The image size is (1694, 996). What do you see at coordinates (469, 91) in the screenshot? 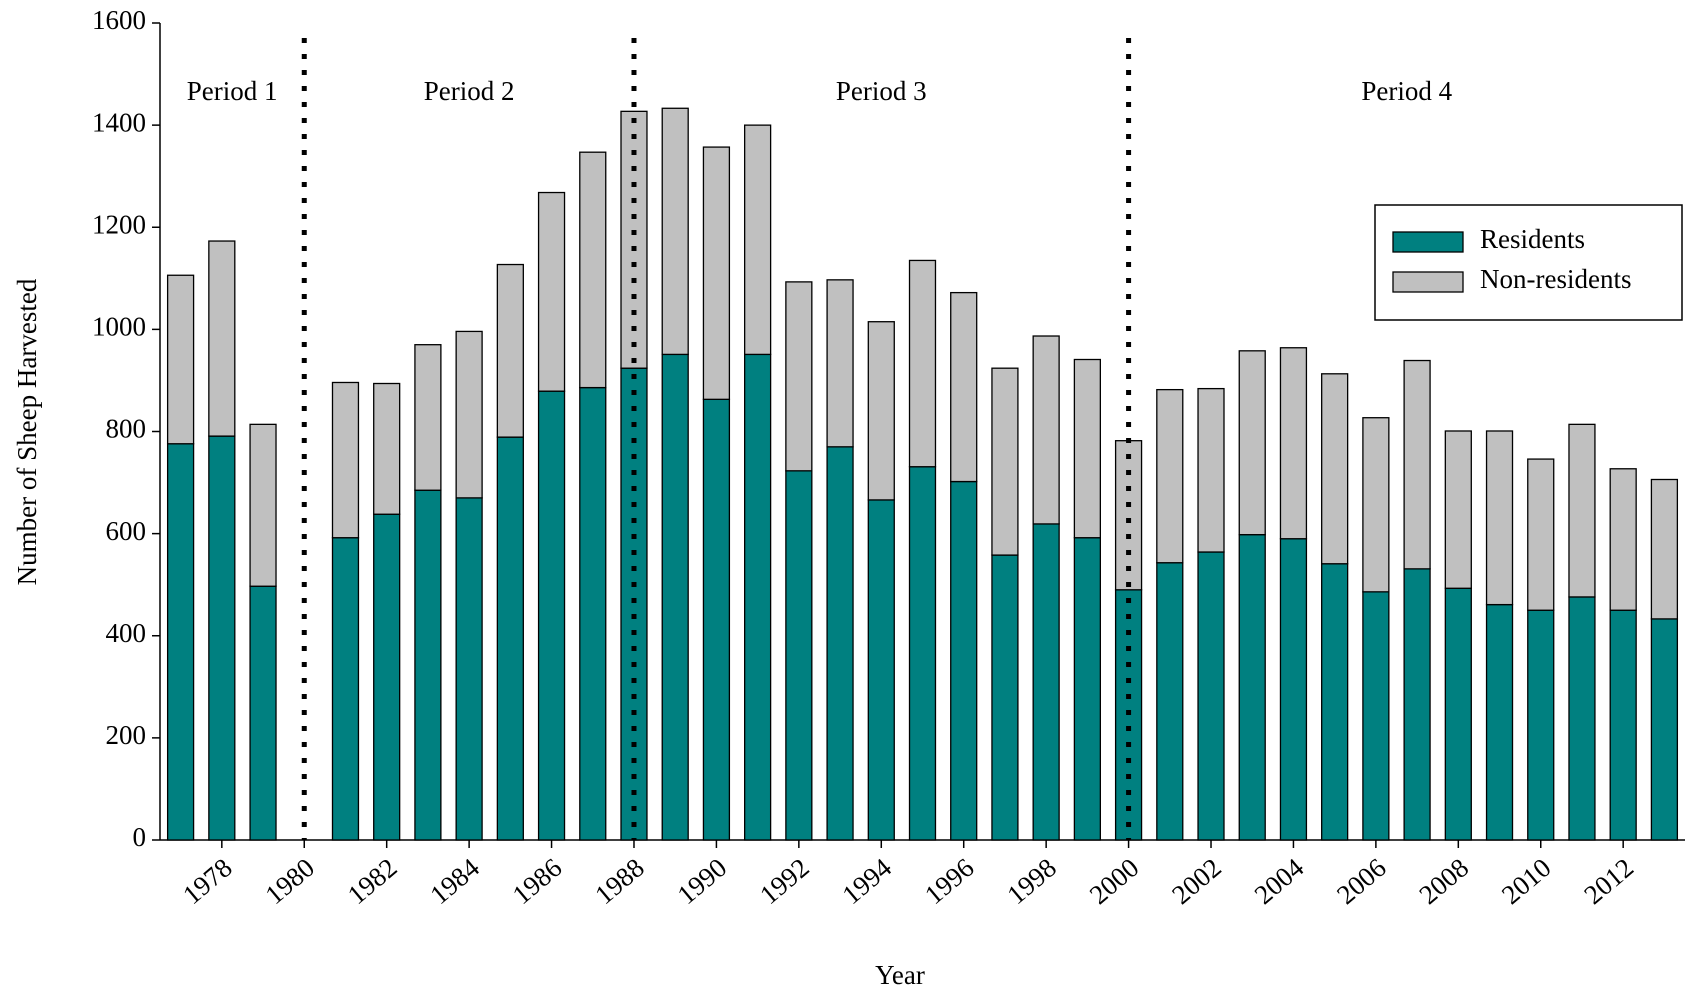
I see `period-label: Period 2` at bounding box center [469, 91].